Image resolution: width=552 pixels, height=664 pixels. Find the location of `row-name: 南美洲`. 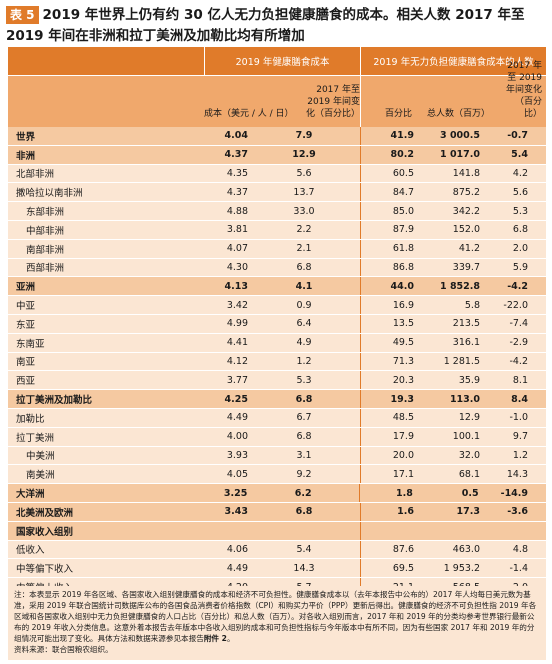

row-name: 南美洲 is located at coordinates (40, 476).